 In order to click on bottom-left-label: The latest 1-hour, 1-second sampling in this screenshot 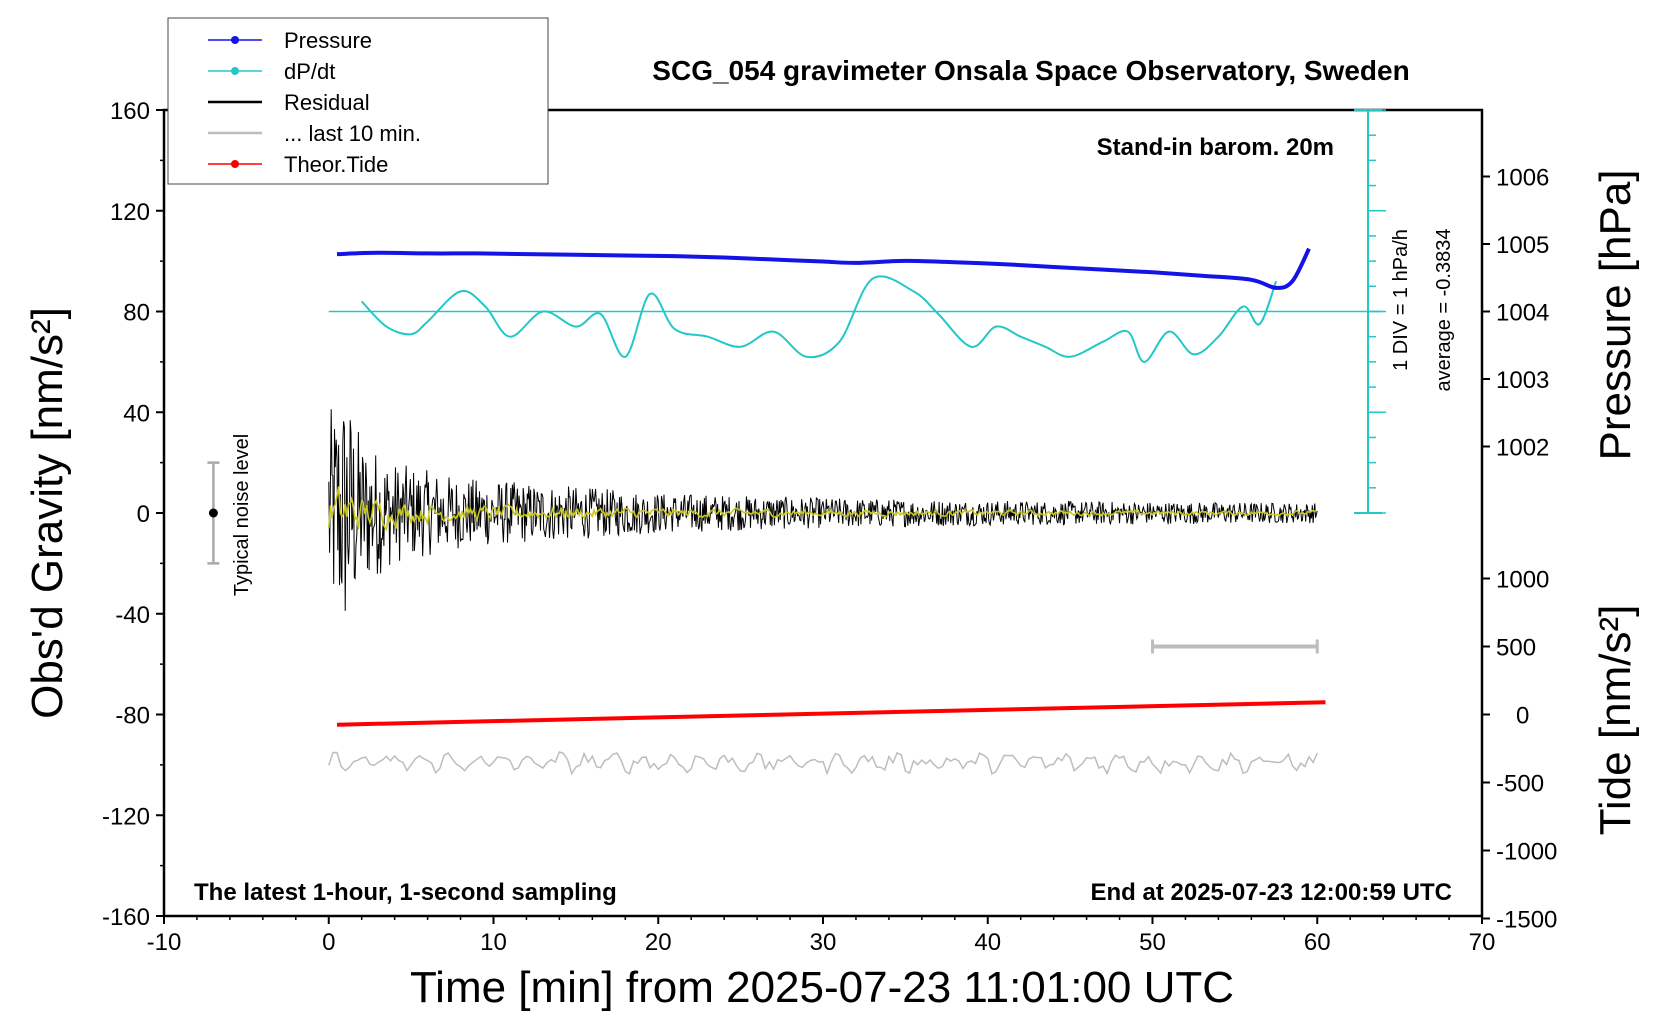, I will do `click(405, 892)`.